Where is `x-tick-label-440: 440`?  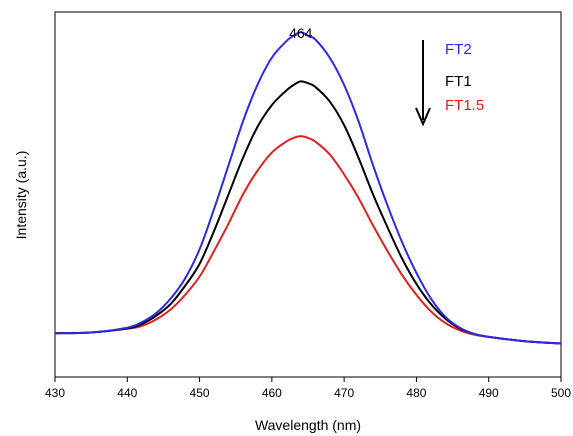
x-tick-label-440: 440 is located at coordinates (127, 393).